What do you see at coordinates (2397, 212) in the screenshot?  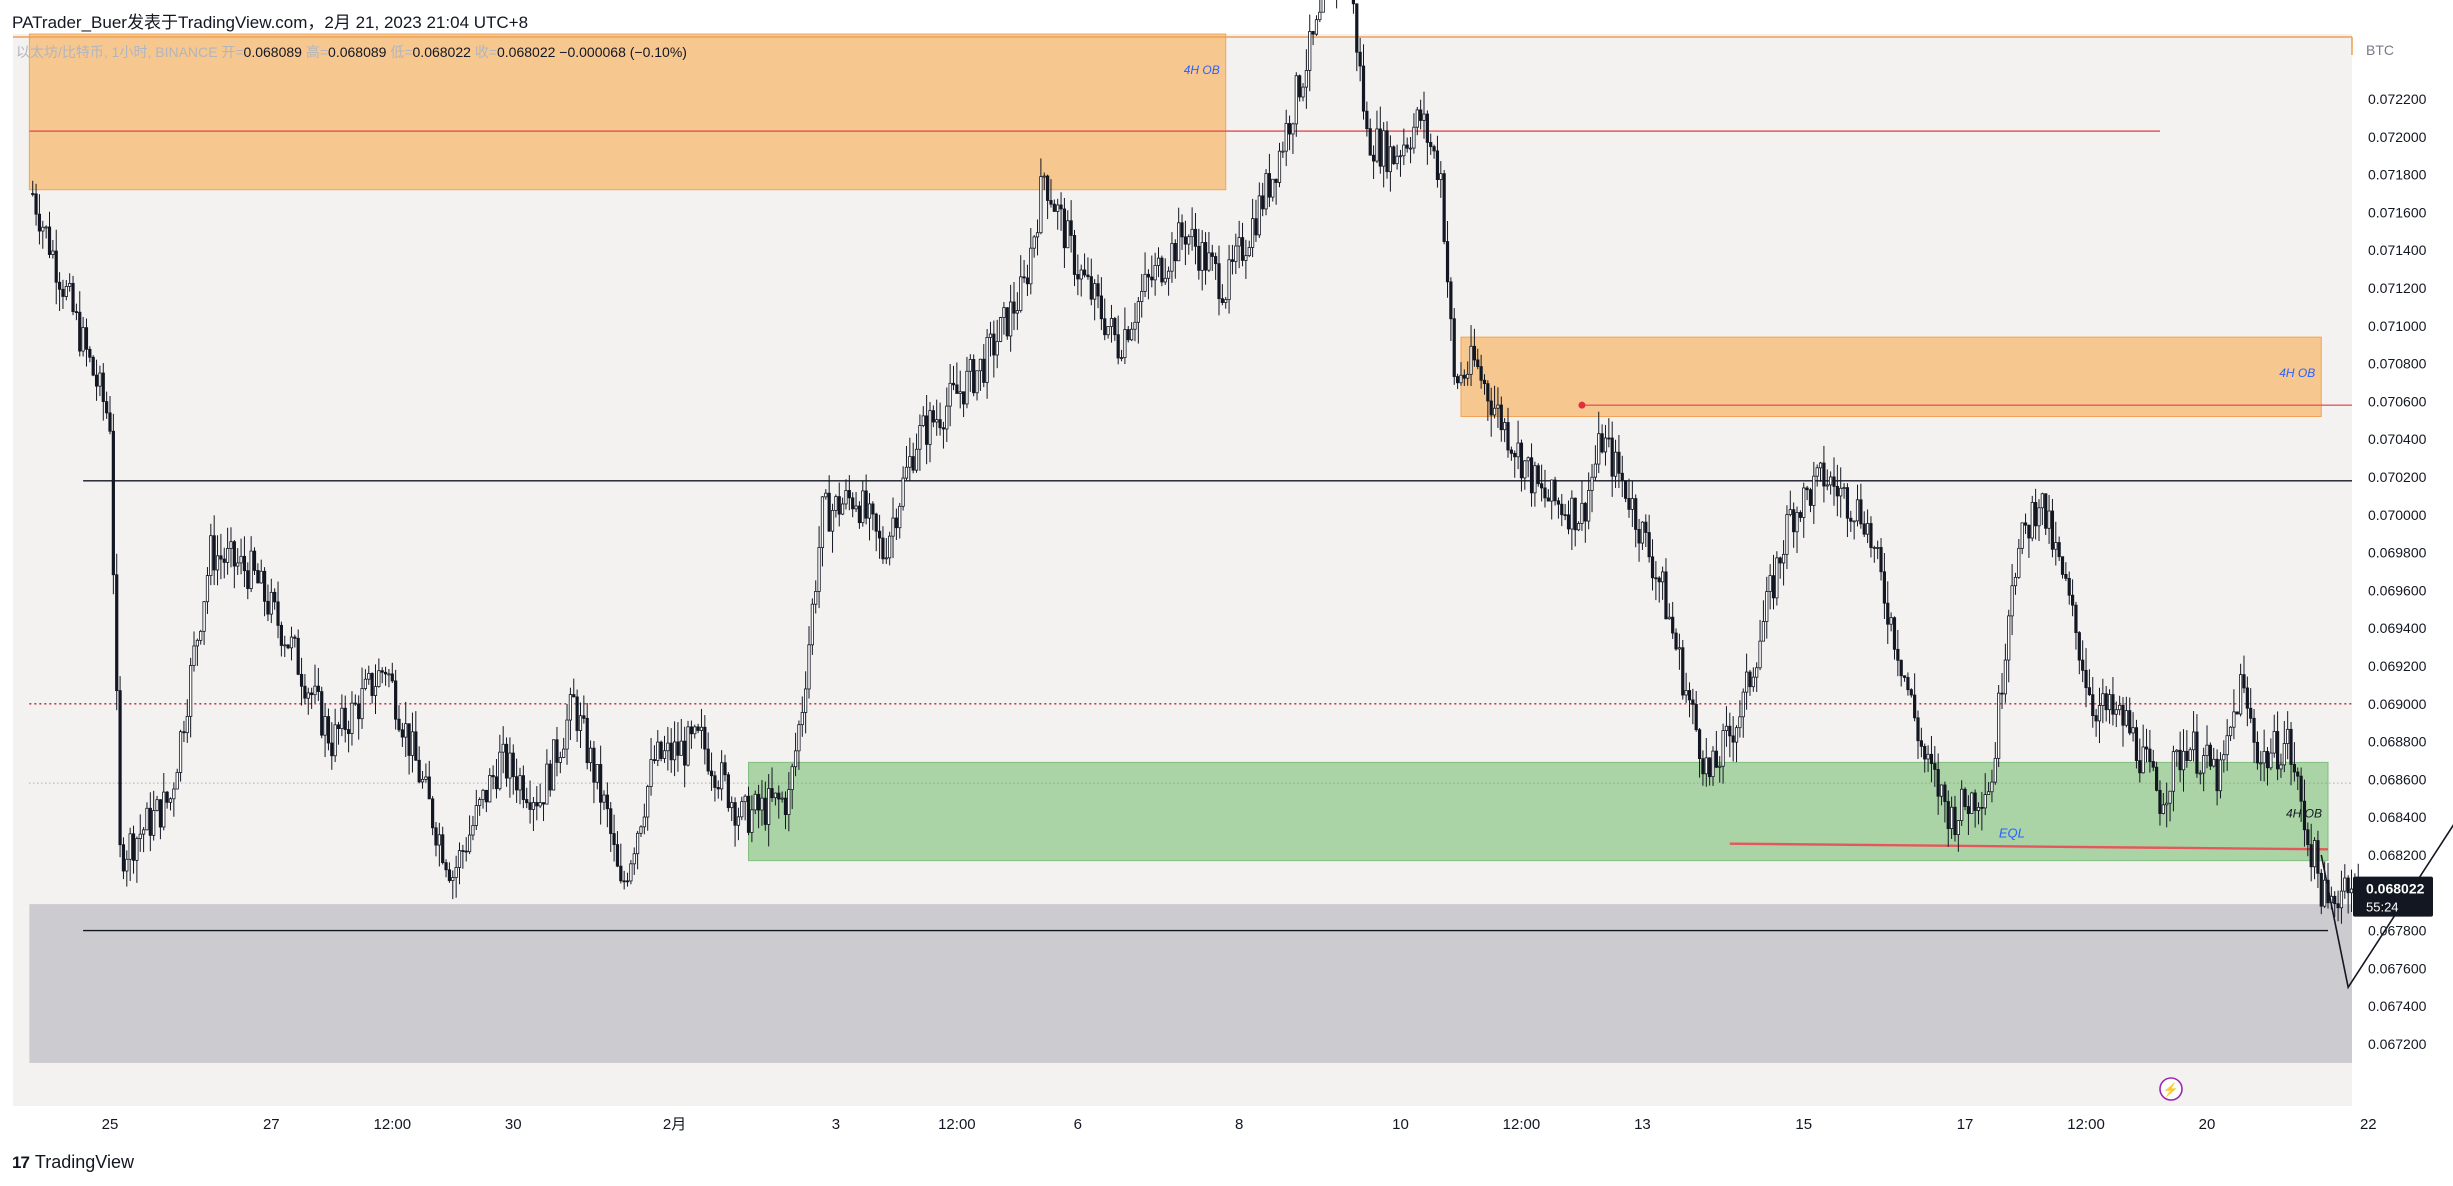 I see `price-tick-label: 0.071600` at bounding box center [2397, 212].